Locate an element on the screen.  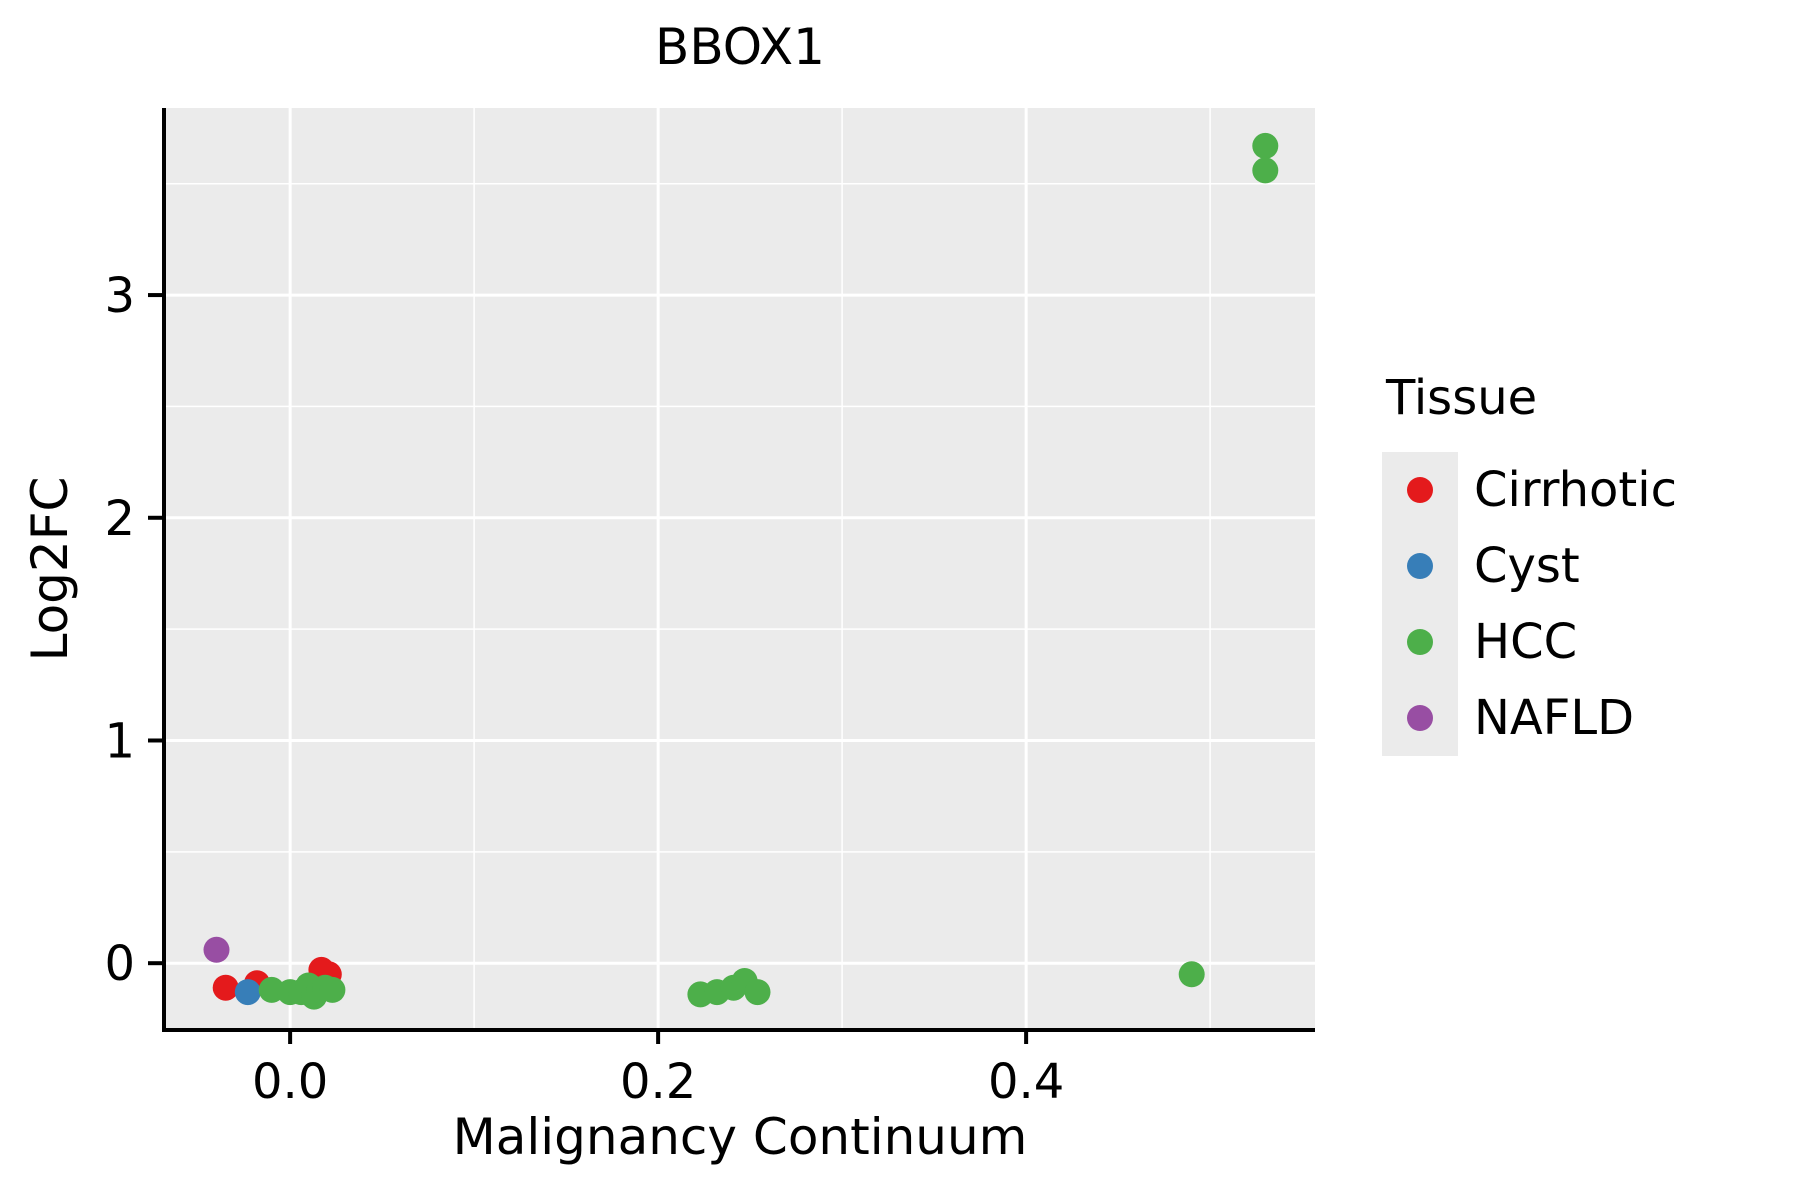
legend-entry-nafld: NAFLD is located at coordinates (1529, 718).